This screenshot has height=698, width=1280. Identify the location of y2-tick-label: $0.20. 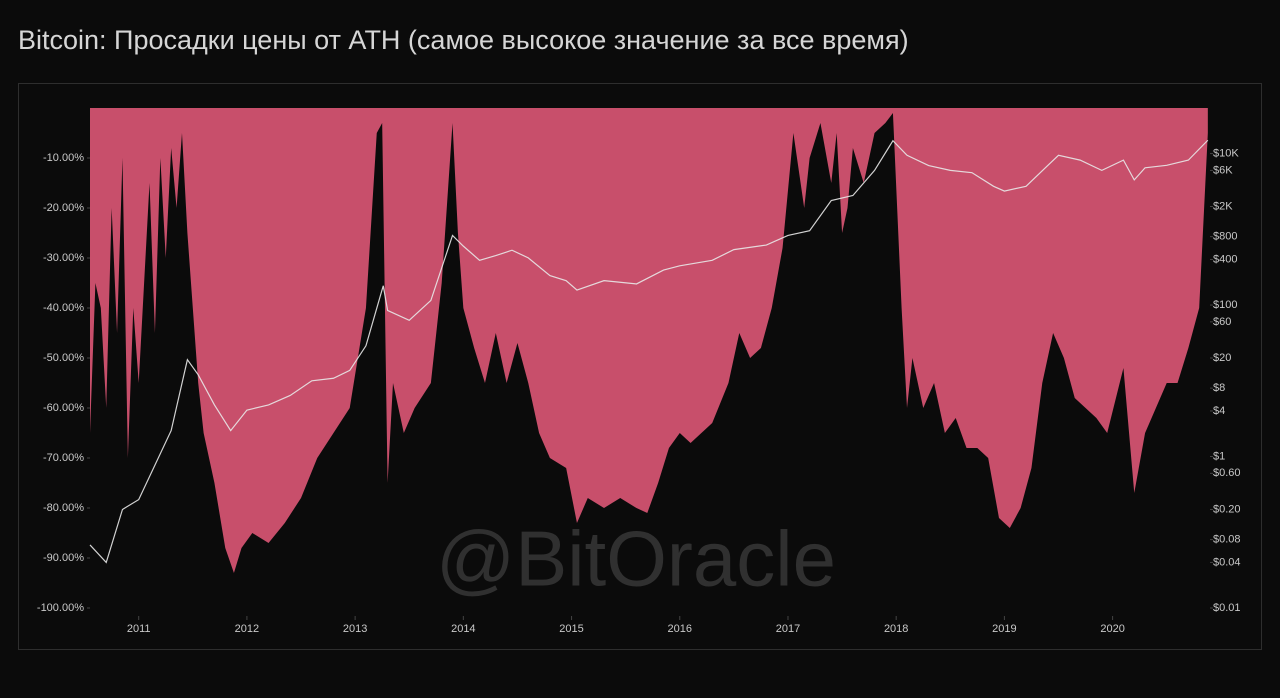
(1227, 509).